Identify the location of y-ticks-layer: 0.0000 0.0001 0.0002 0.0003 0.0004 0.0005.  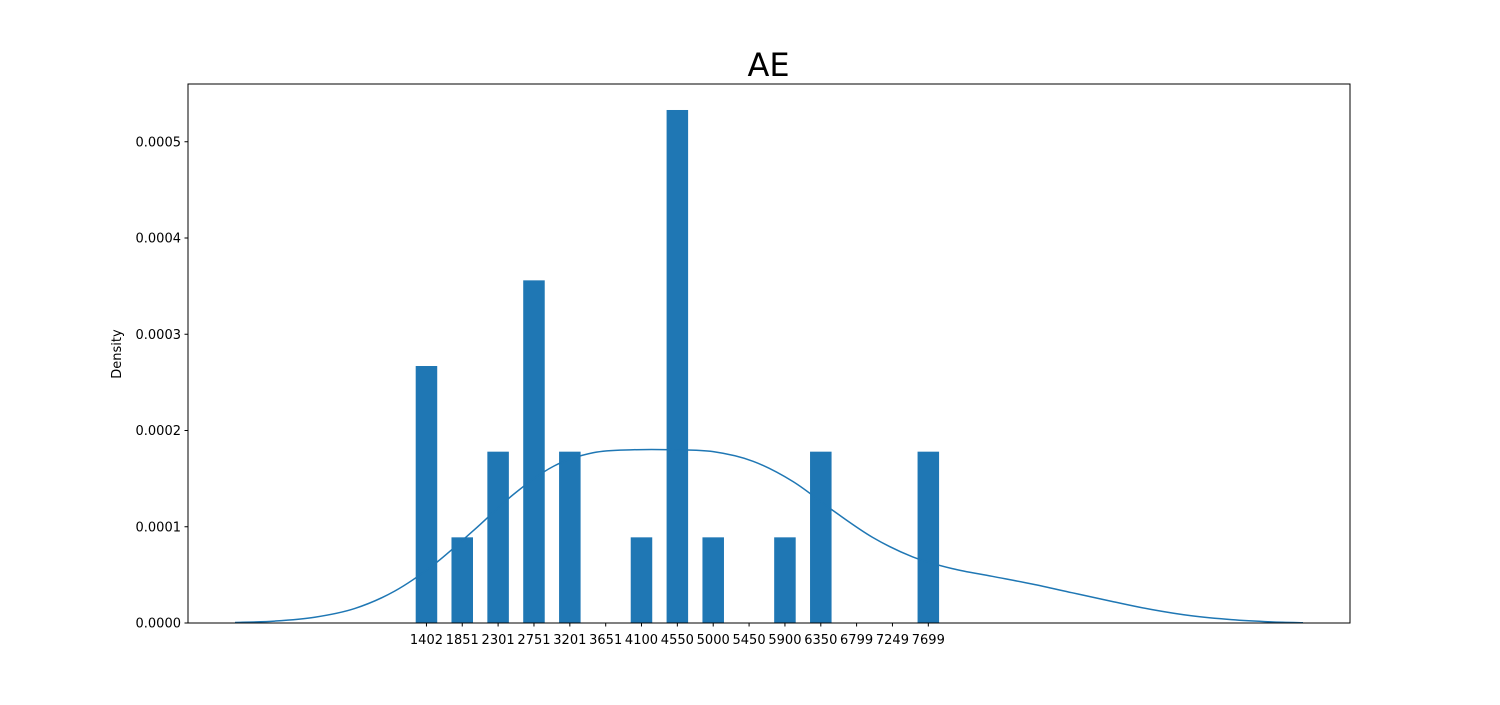
(162, 383).